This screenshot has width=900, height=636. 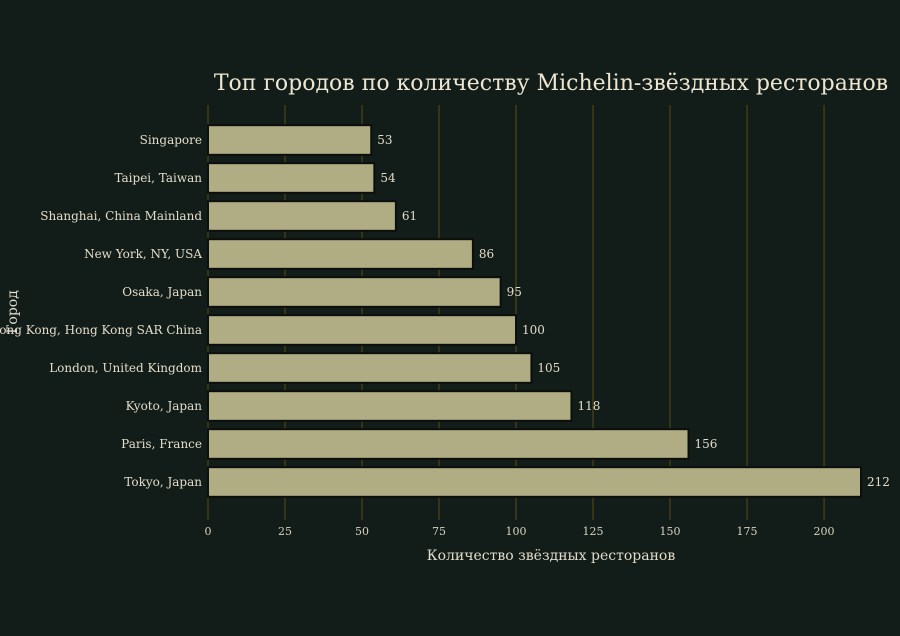 I want to click on value-label: 118, so click(x=588, y=406).